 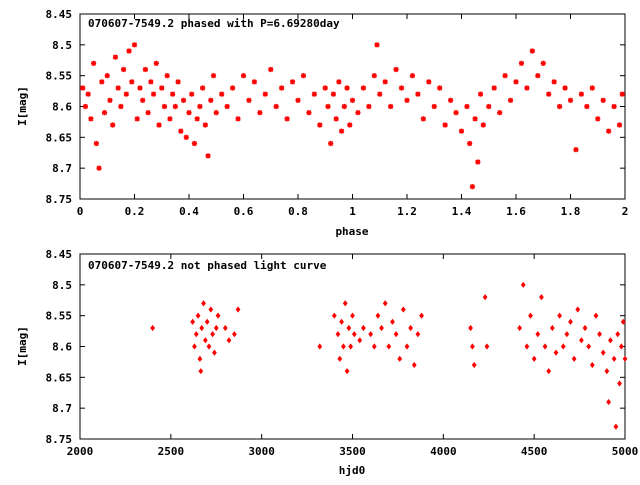 I want to click on x-tick-label: 1.4, so click(x=462, y=211).